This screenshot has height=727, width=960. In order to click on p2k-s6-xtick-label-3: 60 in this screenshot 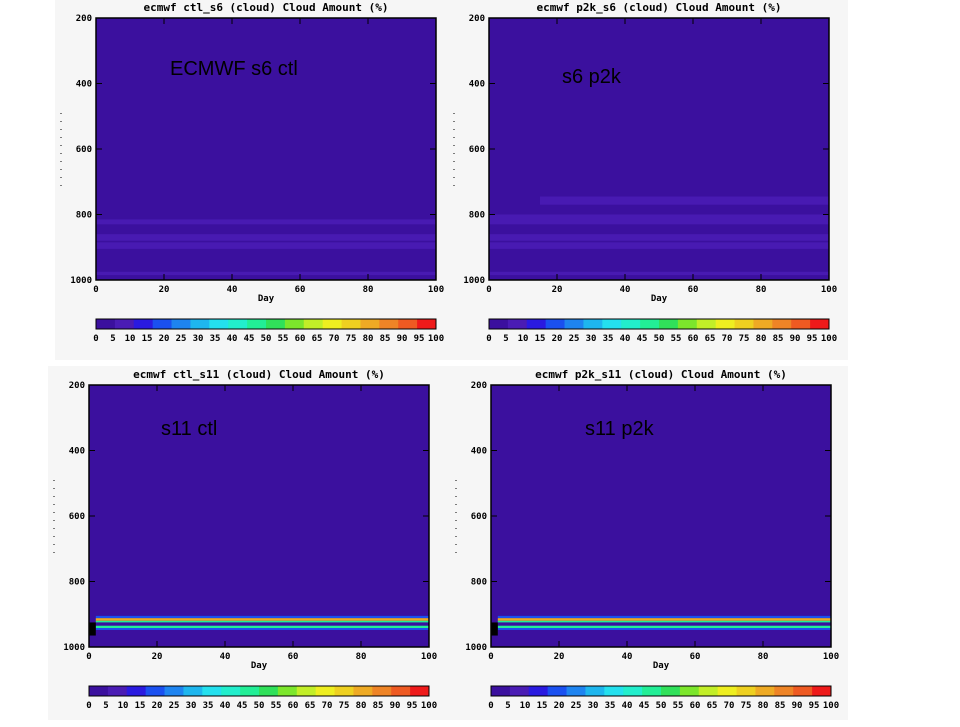, I will do `click(693, 290)`.